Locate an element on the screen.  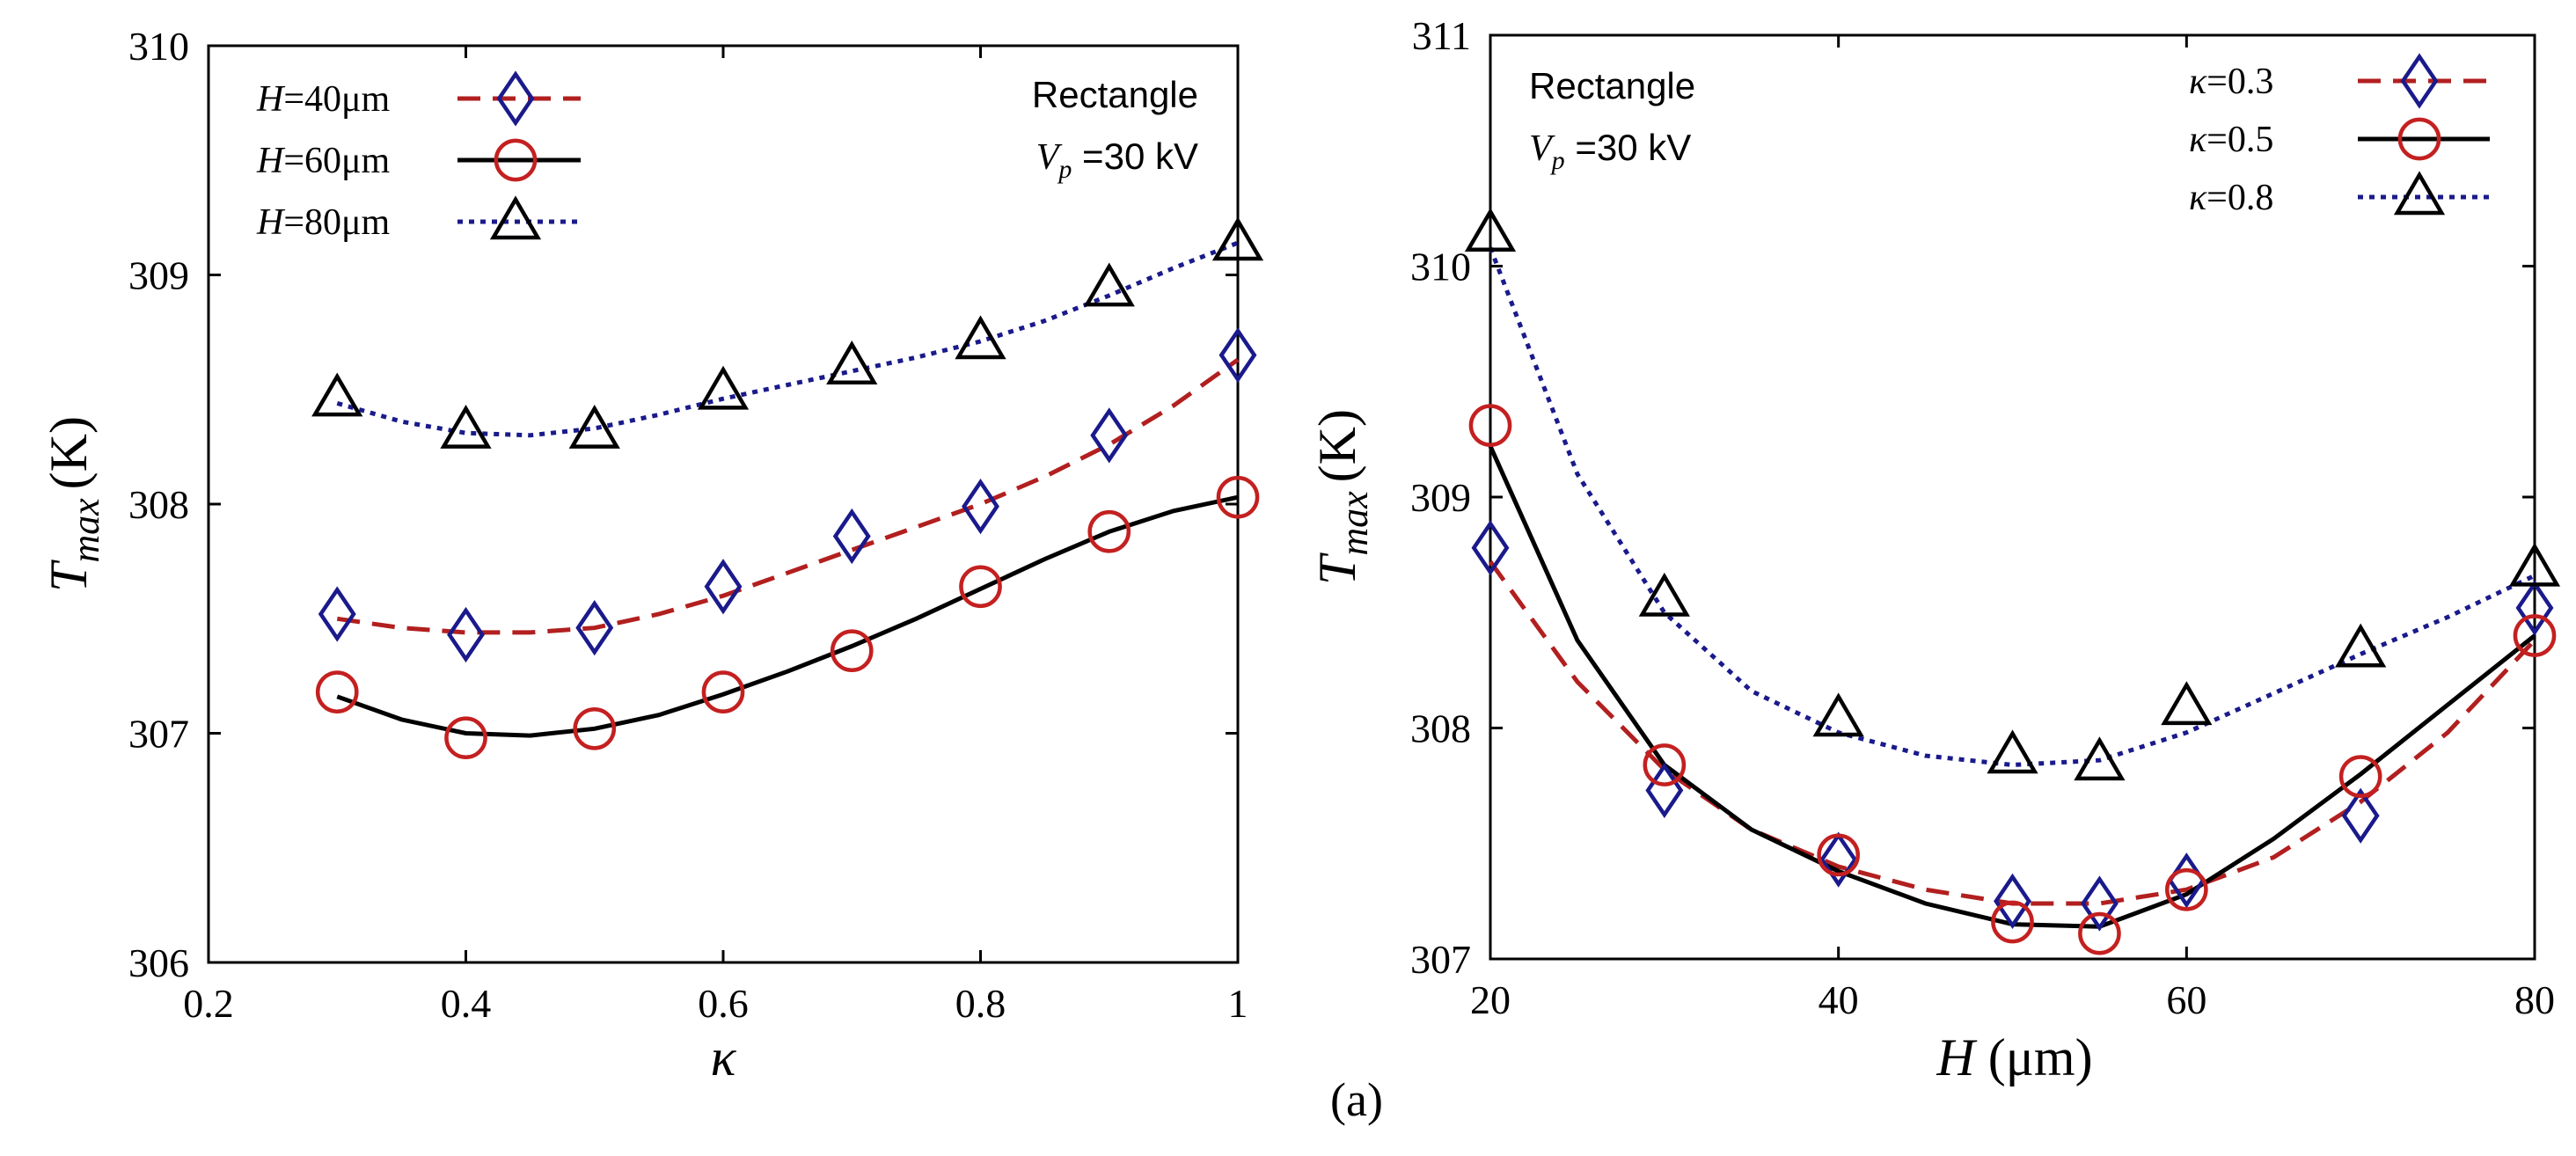
left-series-1-curve is located at coordinates (788, 496).